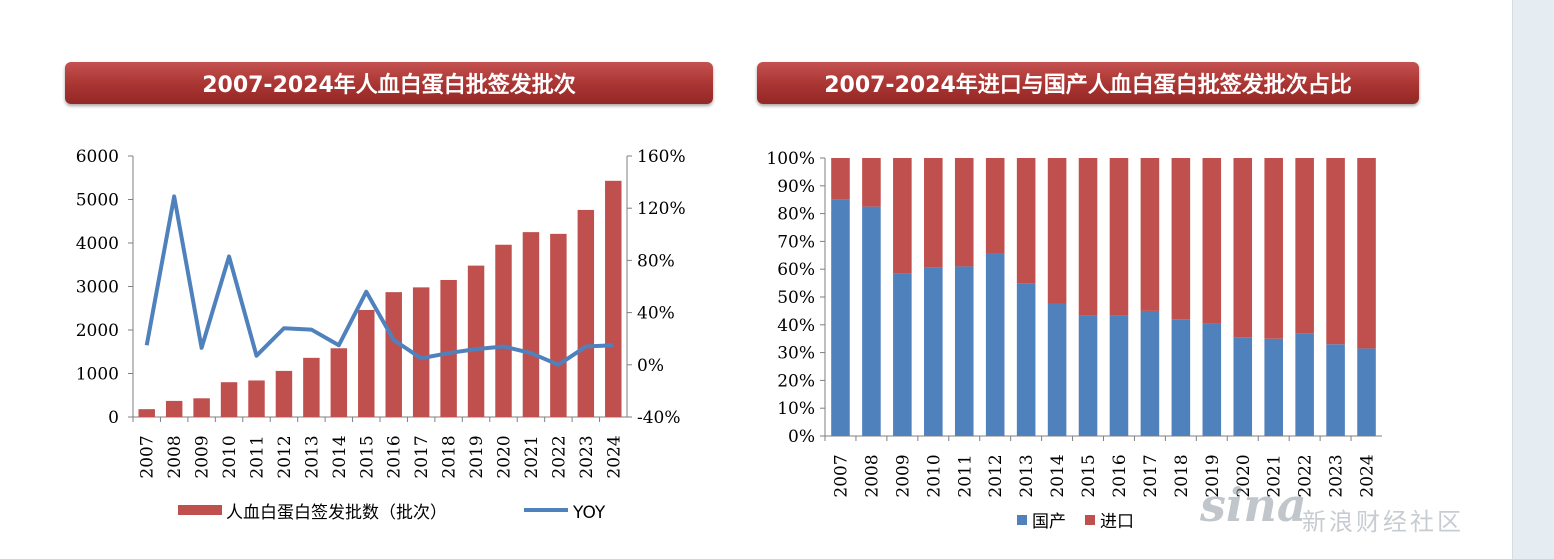 The image size is (1554, 559). Describe the element at coordinates (1090, 520) in the screenshot. I see `legend-import-swatch` at that location.